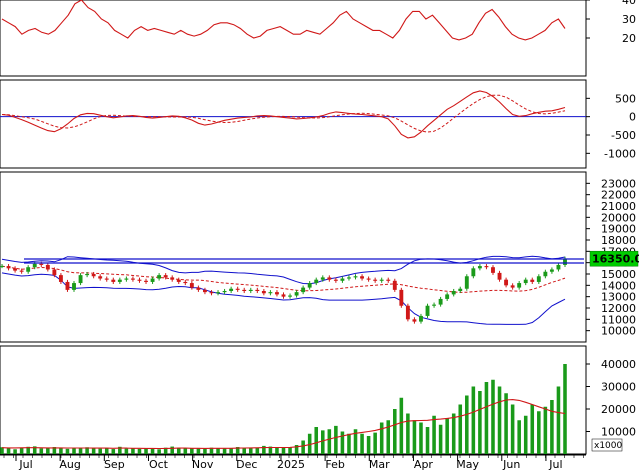 The width and height of the screenshot is (639, 476). Describe the element at coordinates (511, 464) in the screenshot. I see `x-month-label: Jun` at that location.